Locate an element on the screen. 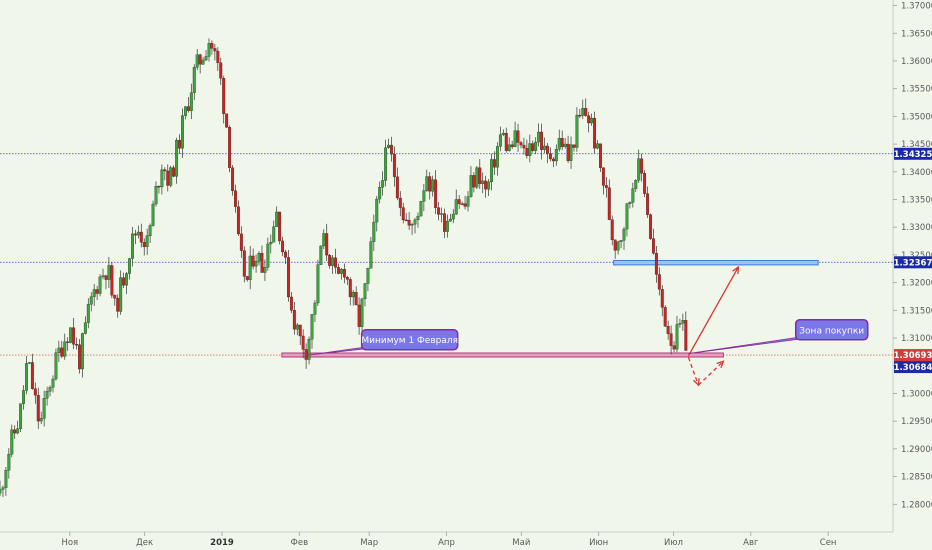 Image resolution: width=932 pixels, height=550 pixels. price-badge-label-2: 1.30693 is located at coordinates (913, 356).